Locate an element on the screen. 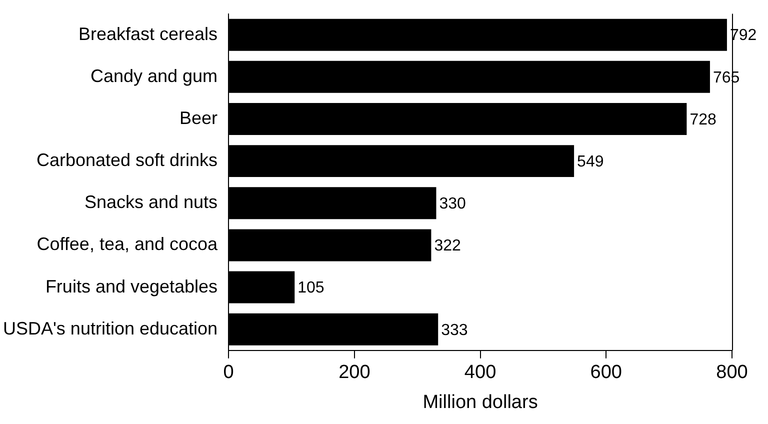  y-tick-label: Fruits and vegetables is located at coordinates (131, 286).